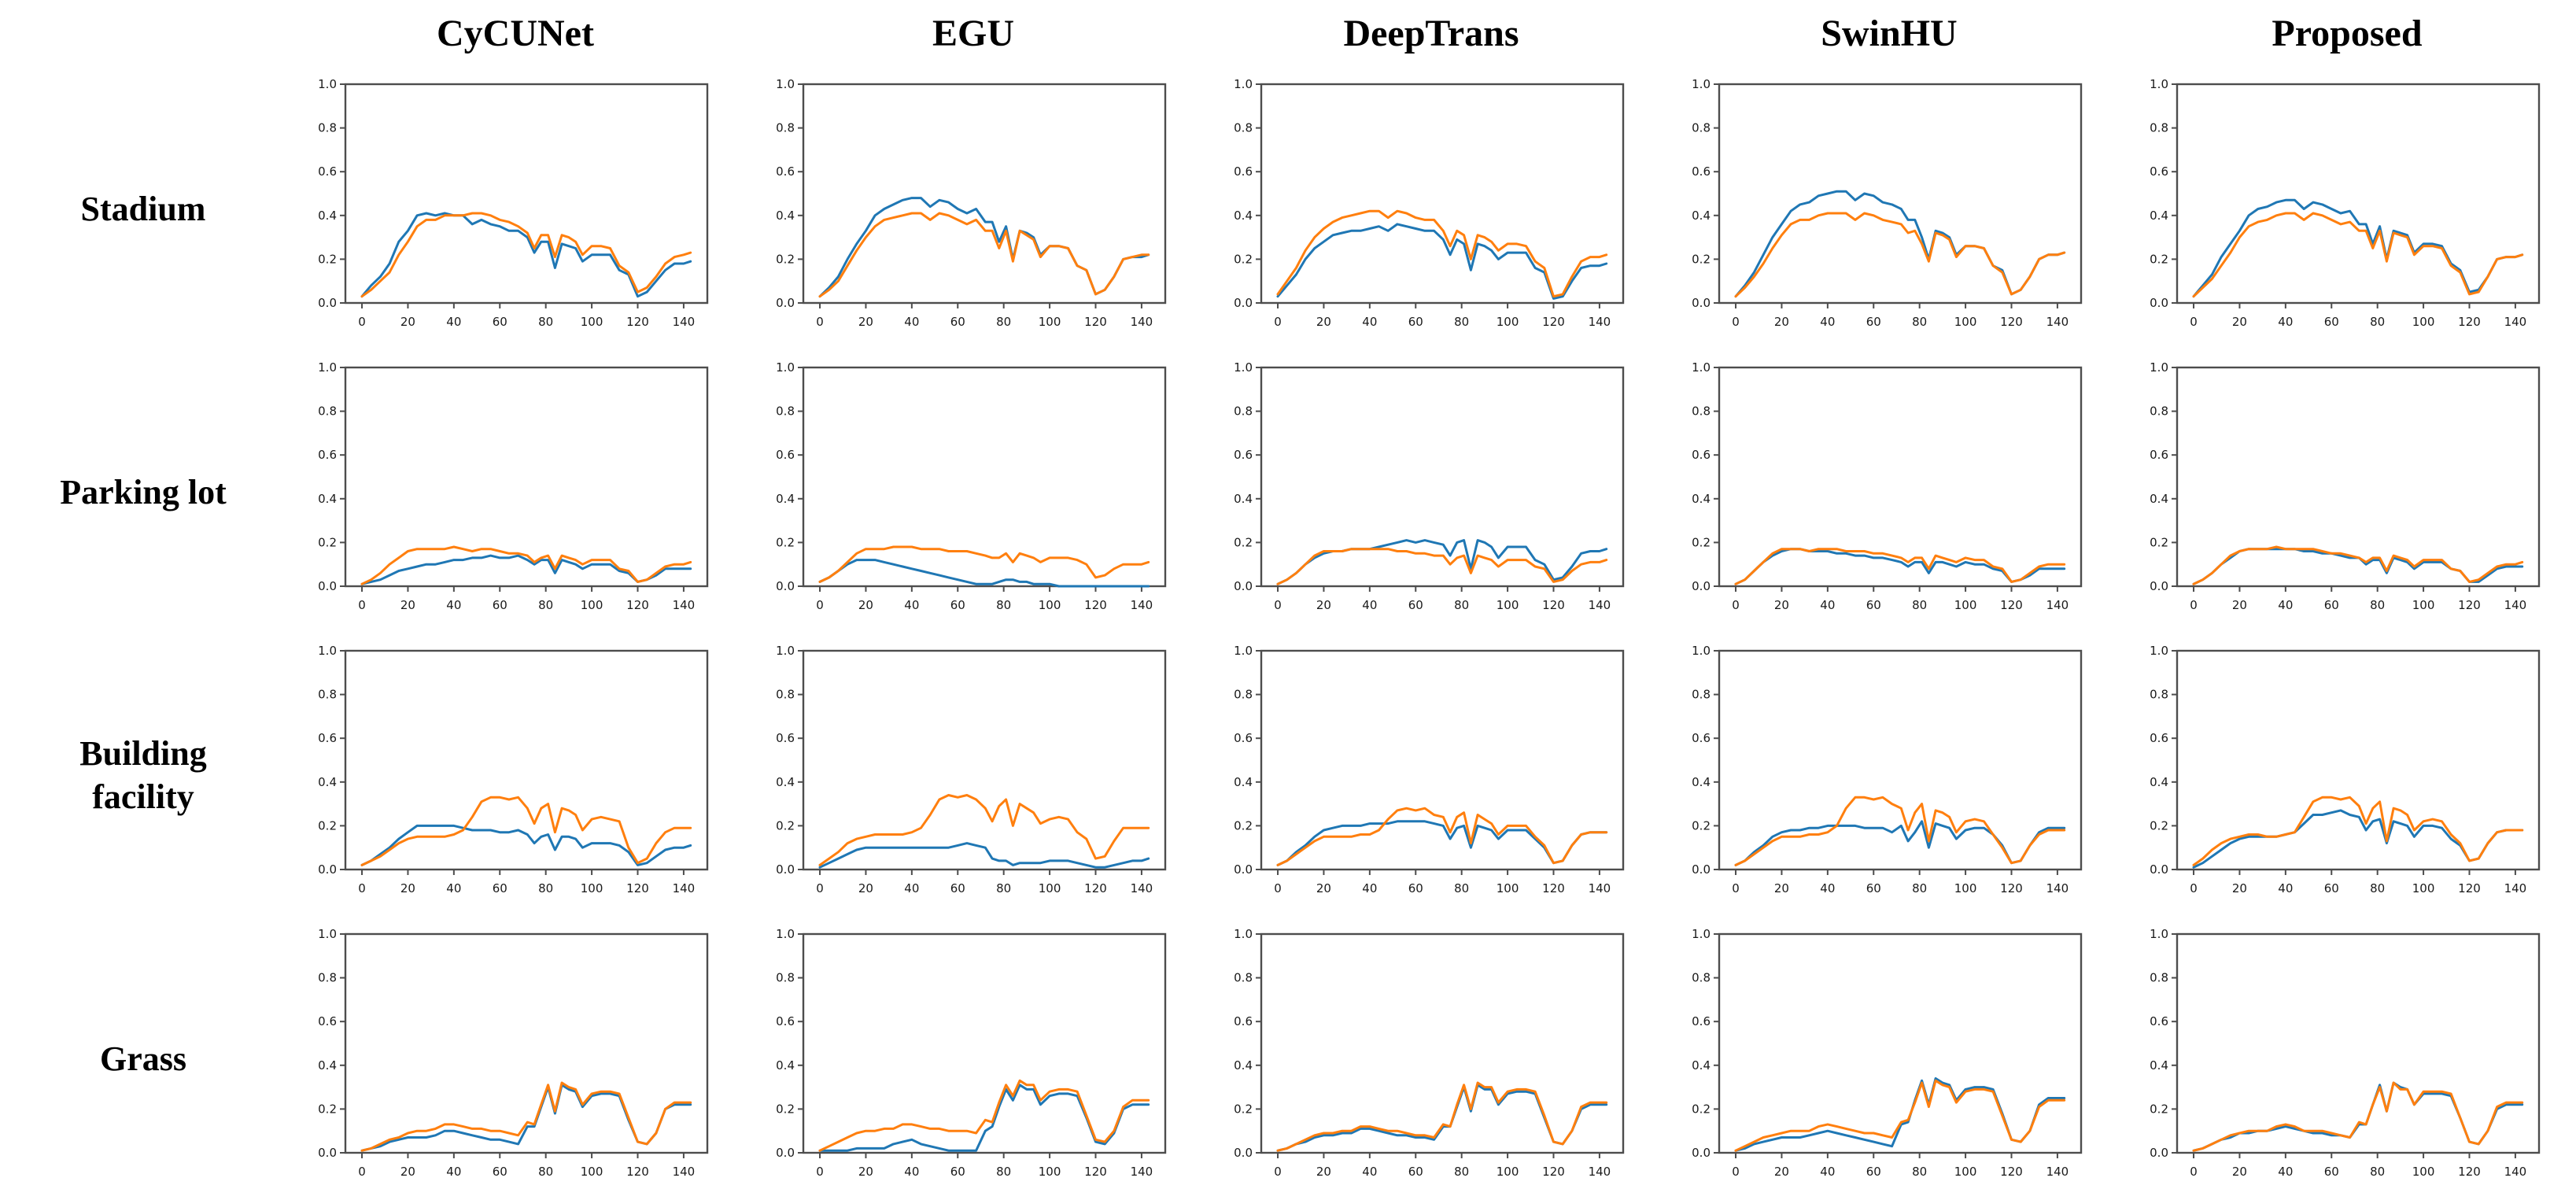 The width and height of the screenshot is (2576, 1200). Describe the element at coordinates (1889, 491) in the screenshot. I see `chart-parking-lot-swinhu: 0.0 0.2 0.4 0.6 0.8 1.0 0 20 40 60 80 100 120 140` at that location.